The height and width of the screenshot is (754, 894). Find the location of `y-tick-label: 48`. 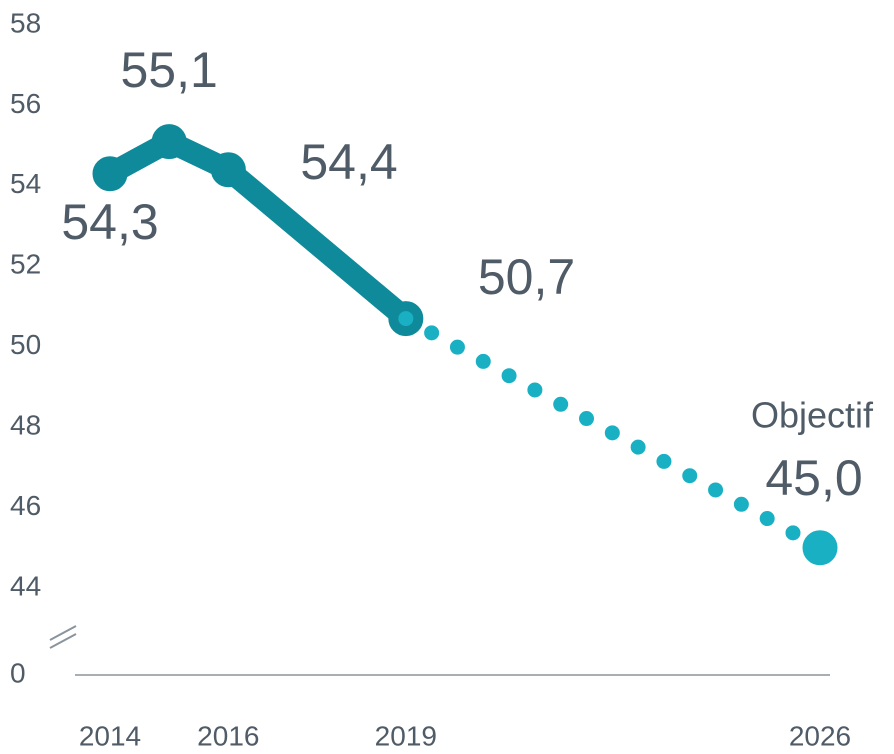

y-tick-label: 48 is located at coordinates (25, 425).